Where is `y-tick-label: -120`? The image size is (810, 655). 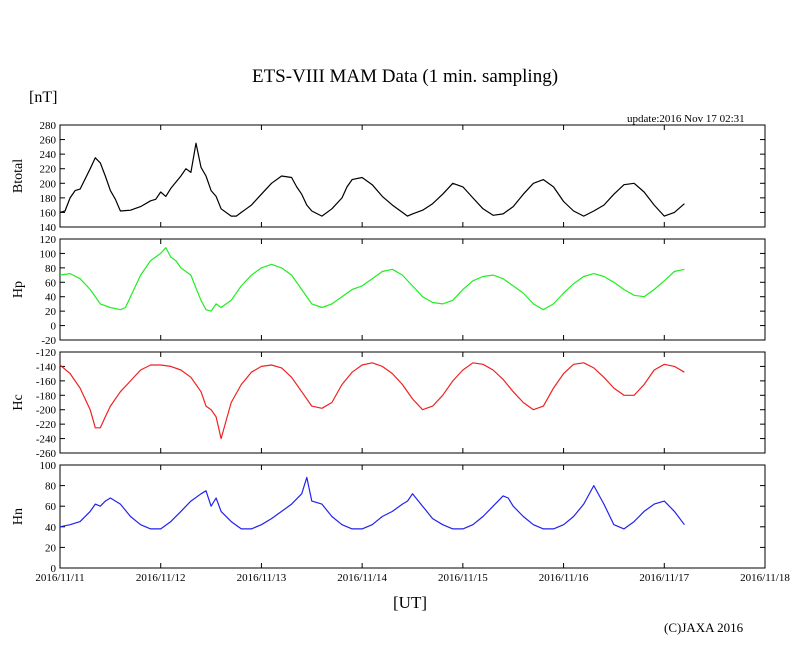
y-tick-label: -120 is located at coordinates (46, 353).